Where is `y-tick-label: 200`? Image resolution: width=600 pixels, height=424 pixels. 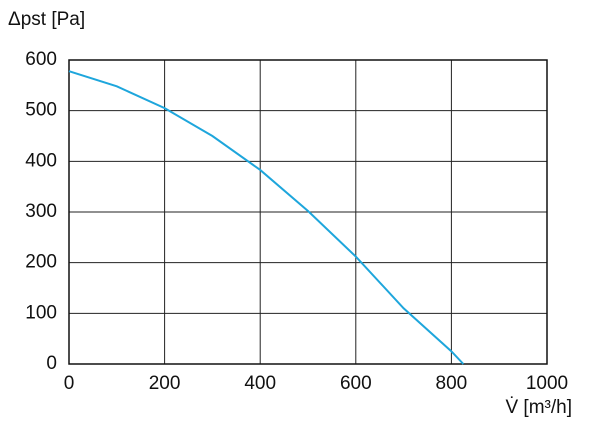 y-tick-label: 200 is located at coordinates (41, 262).